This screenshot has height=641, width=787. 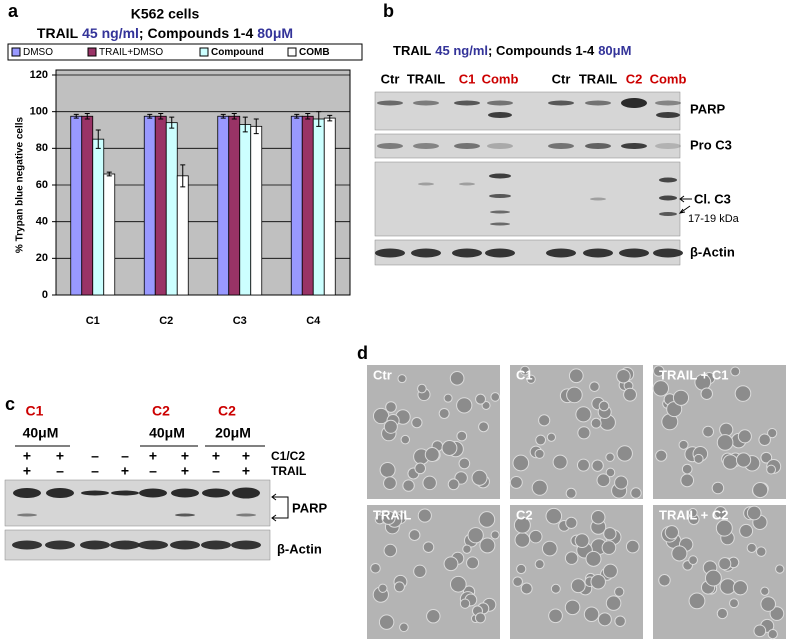 What do you see at coordinates (20, 184) in the screenshot?
I see `y-axis-label: % Trypan blue negative cells` at bounding box center [20, 184].